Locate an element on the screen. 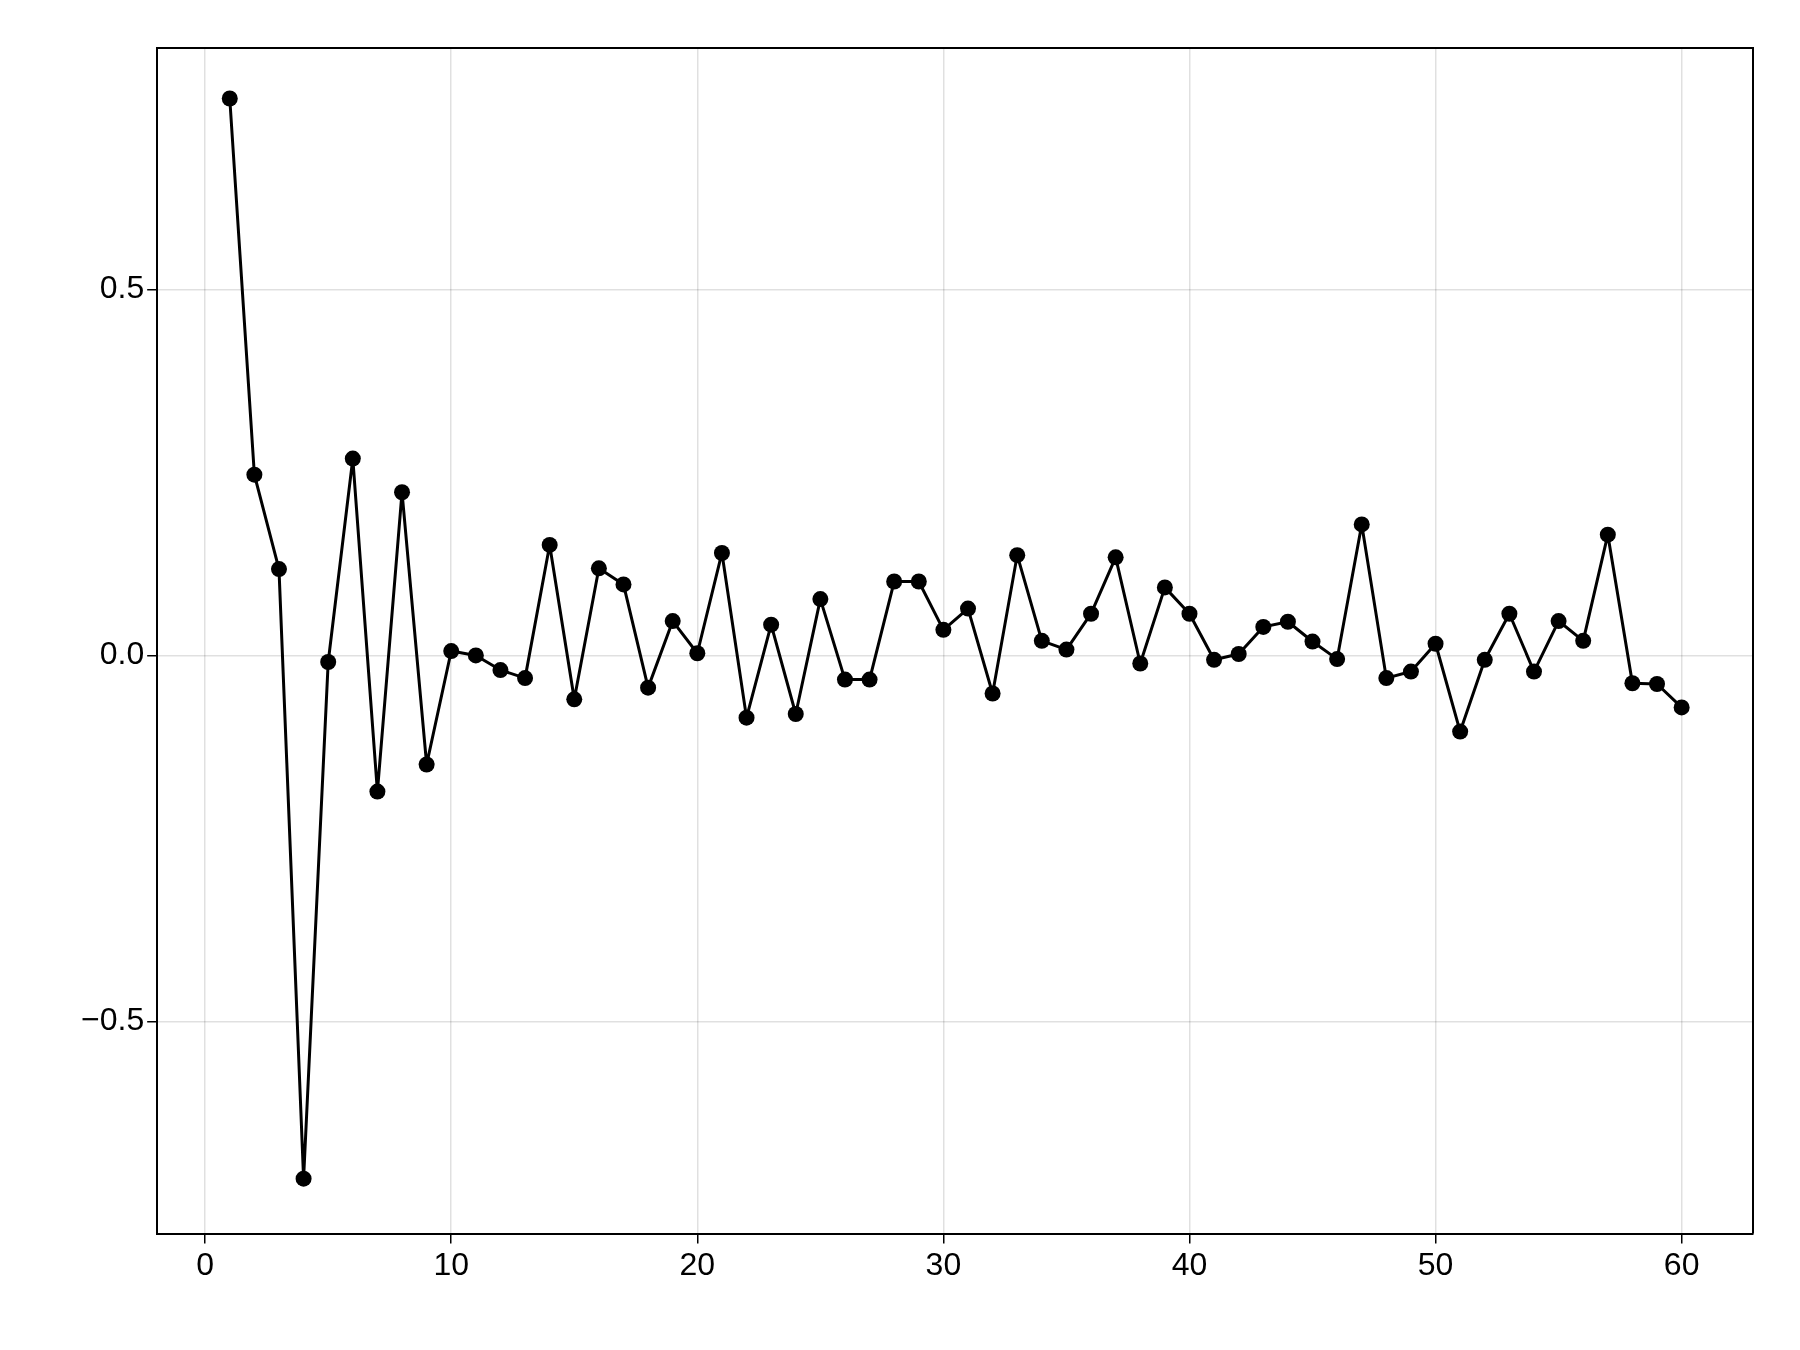  x-tick-label: 30 is located at coordinates (943, 1263).